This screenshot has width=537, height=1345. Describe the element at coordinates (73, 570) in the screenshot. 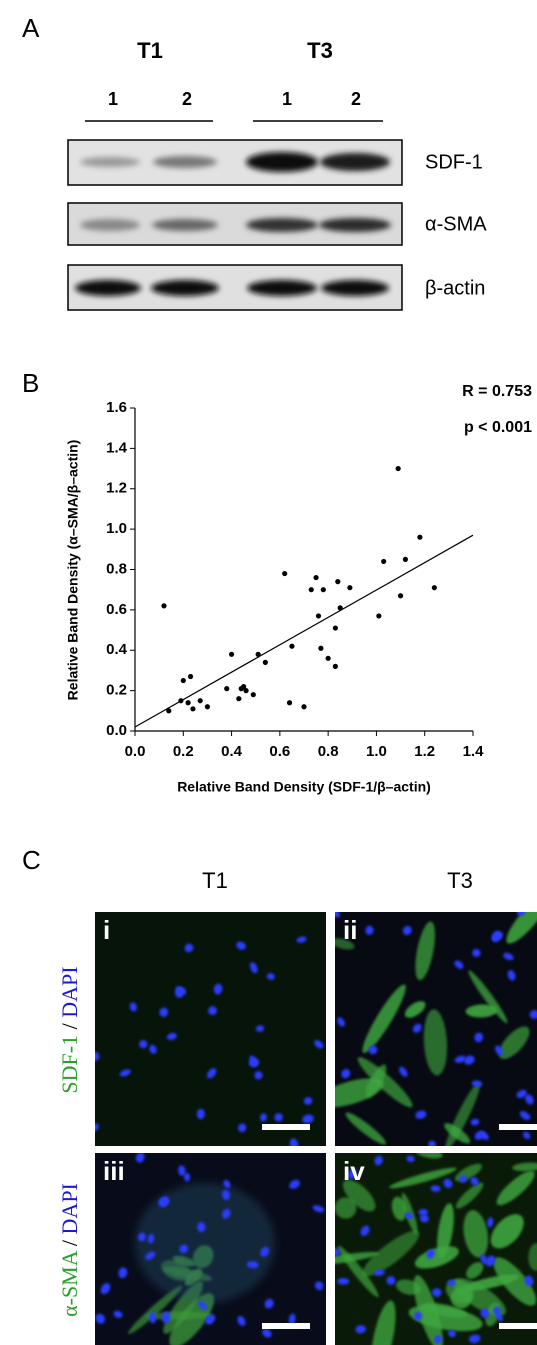

I see `y-axis-label: Relative Band Density (α–SMA/β–actin)` at that location.